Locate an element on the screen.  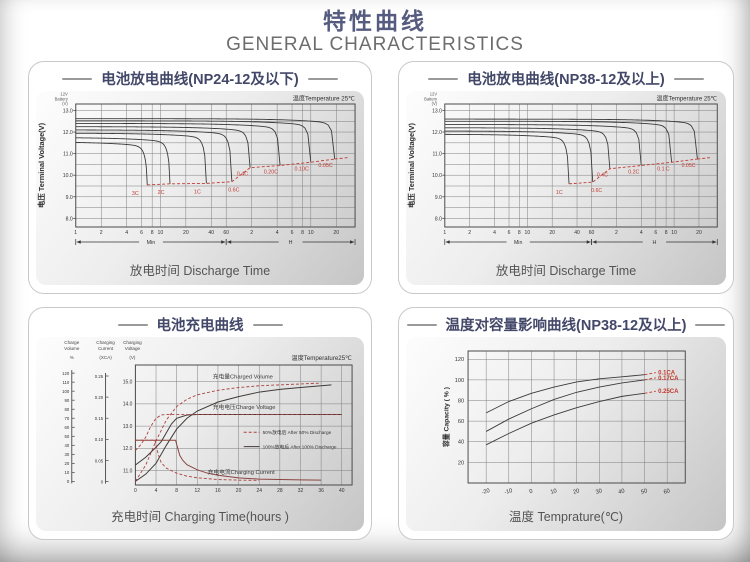
svg-text: 0.20C is located at coordinates (271, 172).